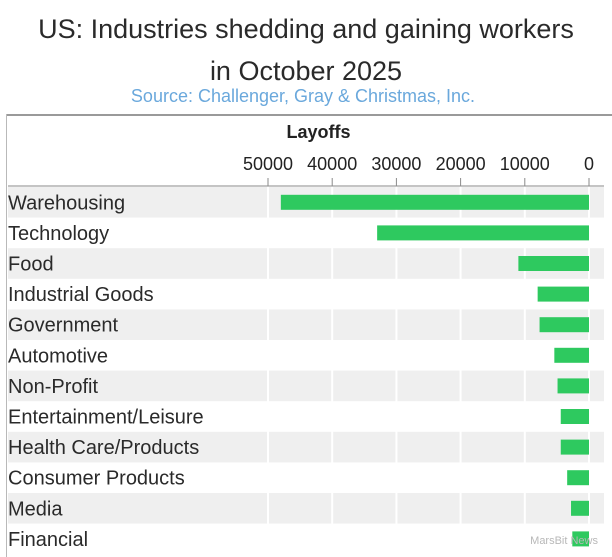 The image size is (612, 557). What do you see at coordinates (309, 115) in the screenshot?
I see `header-divider` at bounding box center [309, 115].